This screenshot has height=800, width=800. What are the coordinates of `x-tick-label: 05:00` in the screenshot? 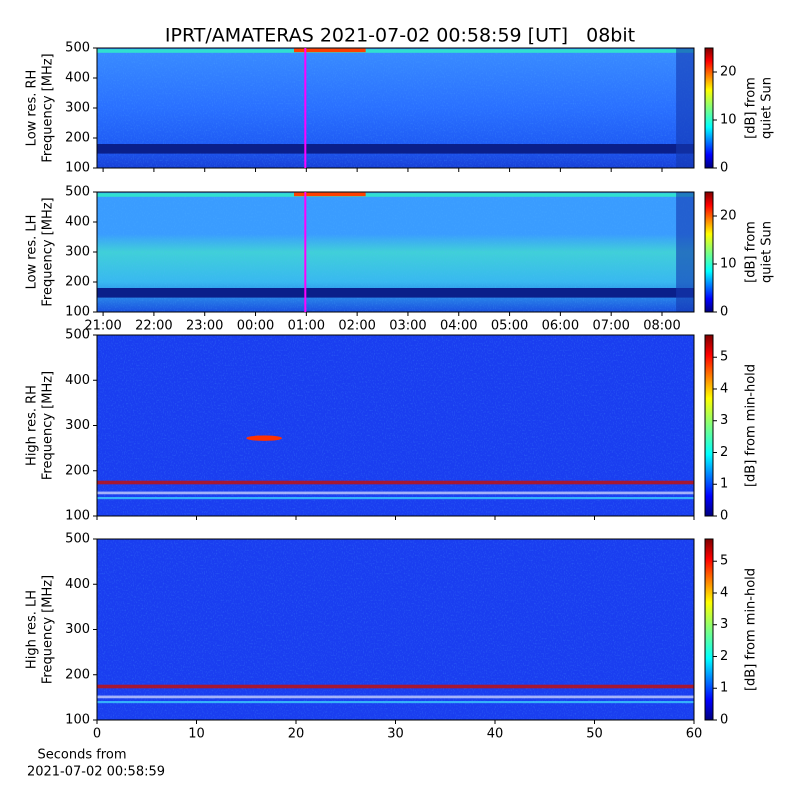 It's located at (509, 326).